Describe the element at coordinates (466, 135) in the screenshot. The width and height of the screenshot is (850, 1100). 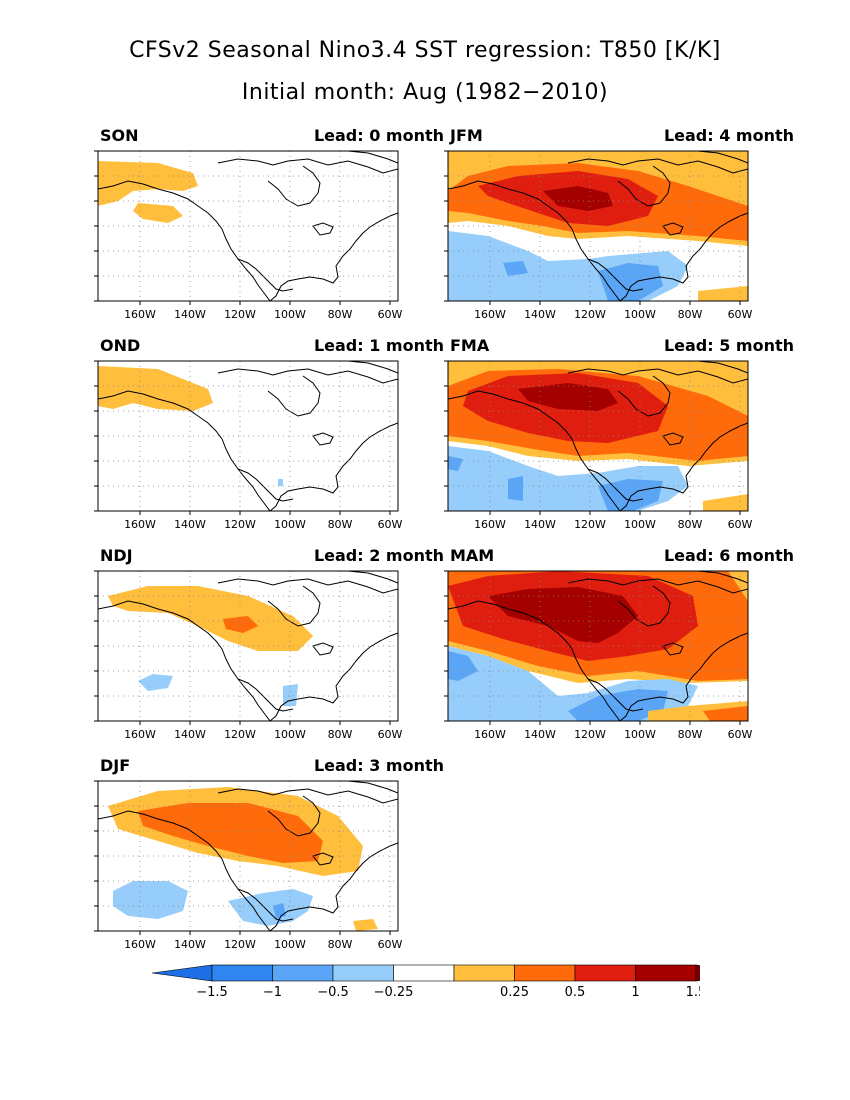
I see `panel-season-label: JFM` at that location.